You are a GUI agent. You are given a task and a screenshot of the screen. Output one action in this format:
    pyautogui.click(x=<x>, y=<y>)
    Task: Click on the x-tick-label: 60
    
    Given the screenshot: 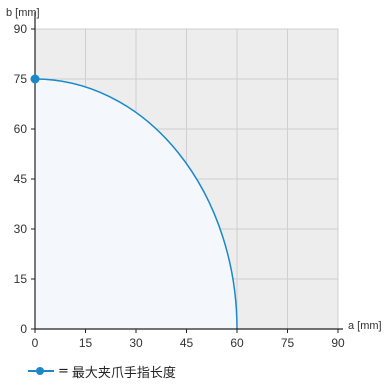 What is the action you would take?
    pyautogui.click(x=237, y=343)
    